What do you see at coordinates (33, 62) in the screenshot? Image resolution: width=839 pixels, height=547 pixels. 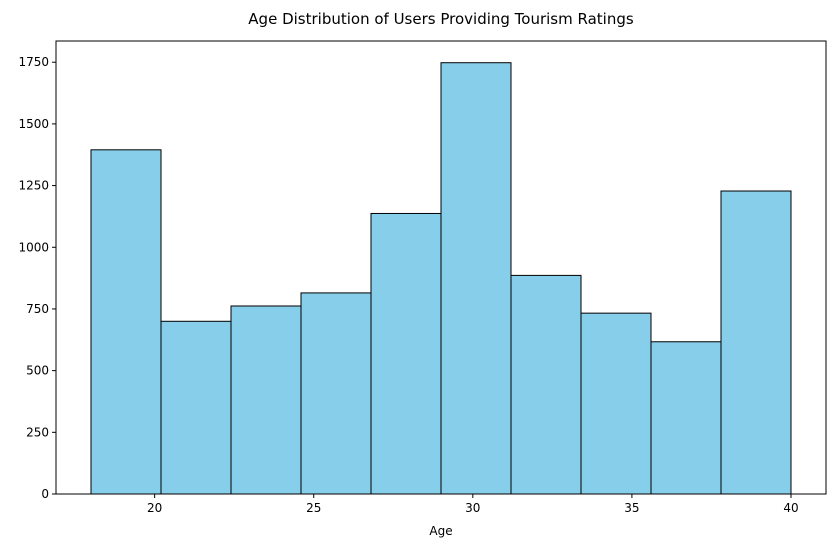 I see `y-tick-label: 1750` at bounding box center [33, 62].